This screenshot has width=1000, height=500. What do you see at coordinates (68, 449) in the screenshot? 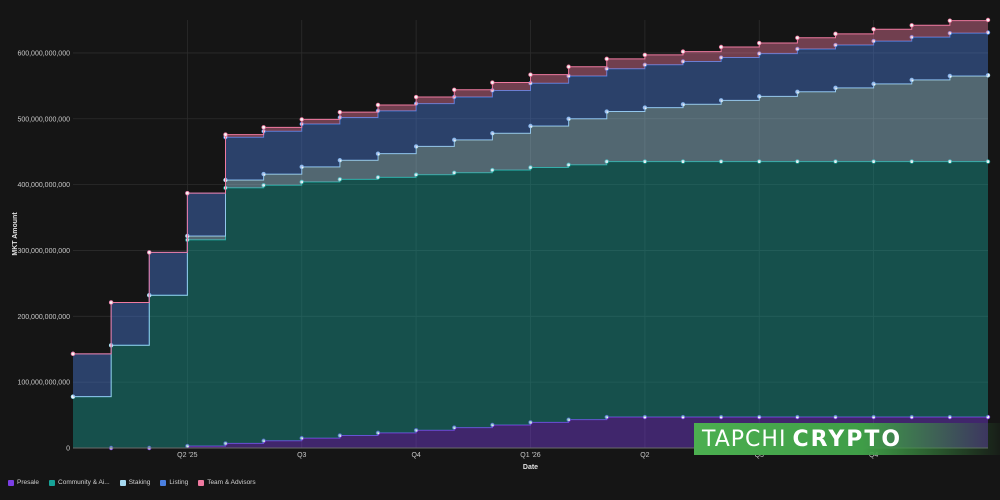
I see `y-tick-label: 0` at bounding box center [68, 449].